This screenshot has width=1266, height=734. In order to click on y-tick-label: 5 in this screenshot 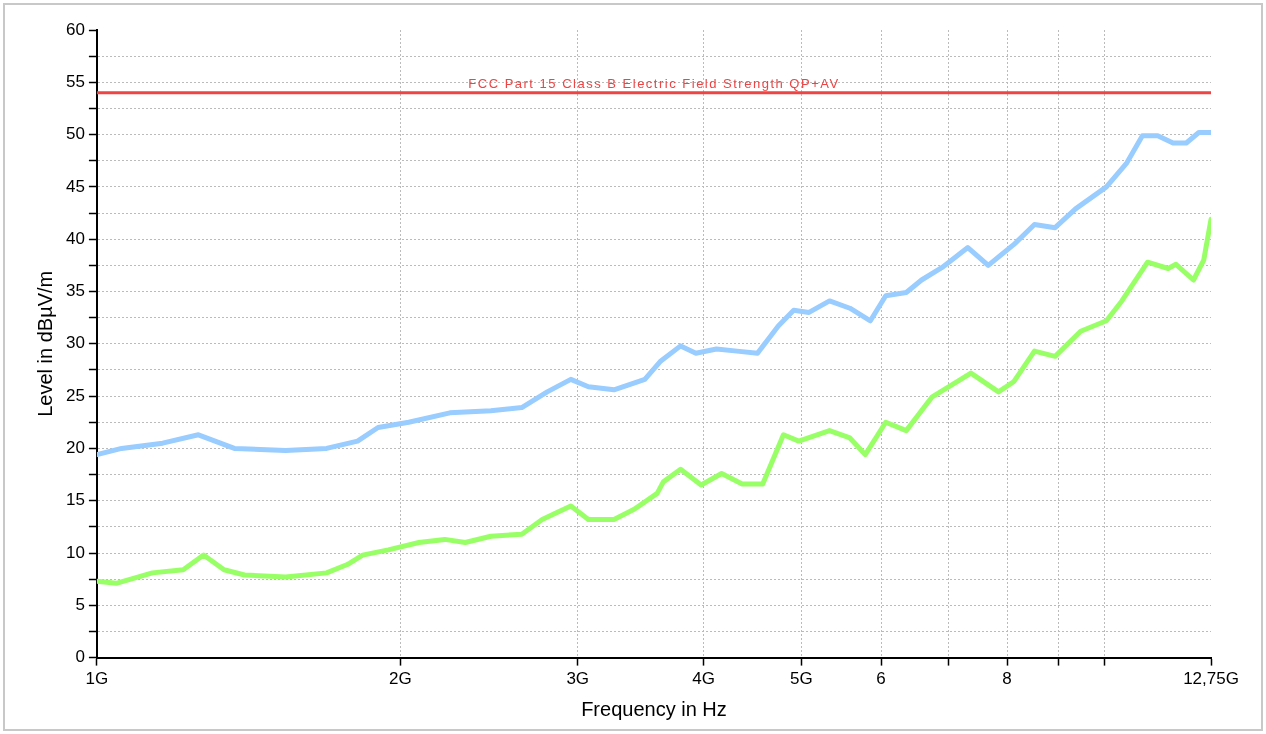, I will do `click(80, 604)`.